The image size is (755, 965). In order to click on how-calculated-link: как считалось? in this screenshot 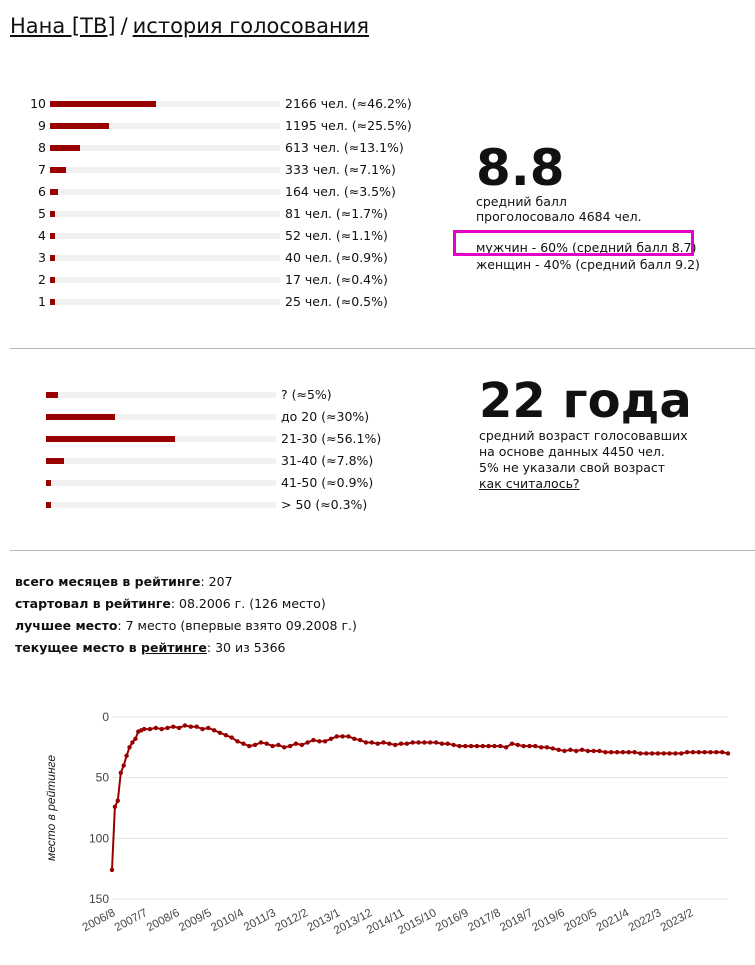, I will do `click(529, 483)`.